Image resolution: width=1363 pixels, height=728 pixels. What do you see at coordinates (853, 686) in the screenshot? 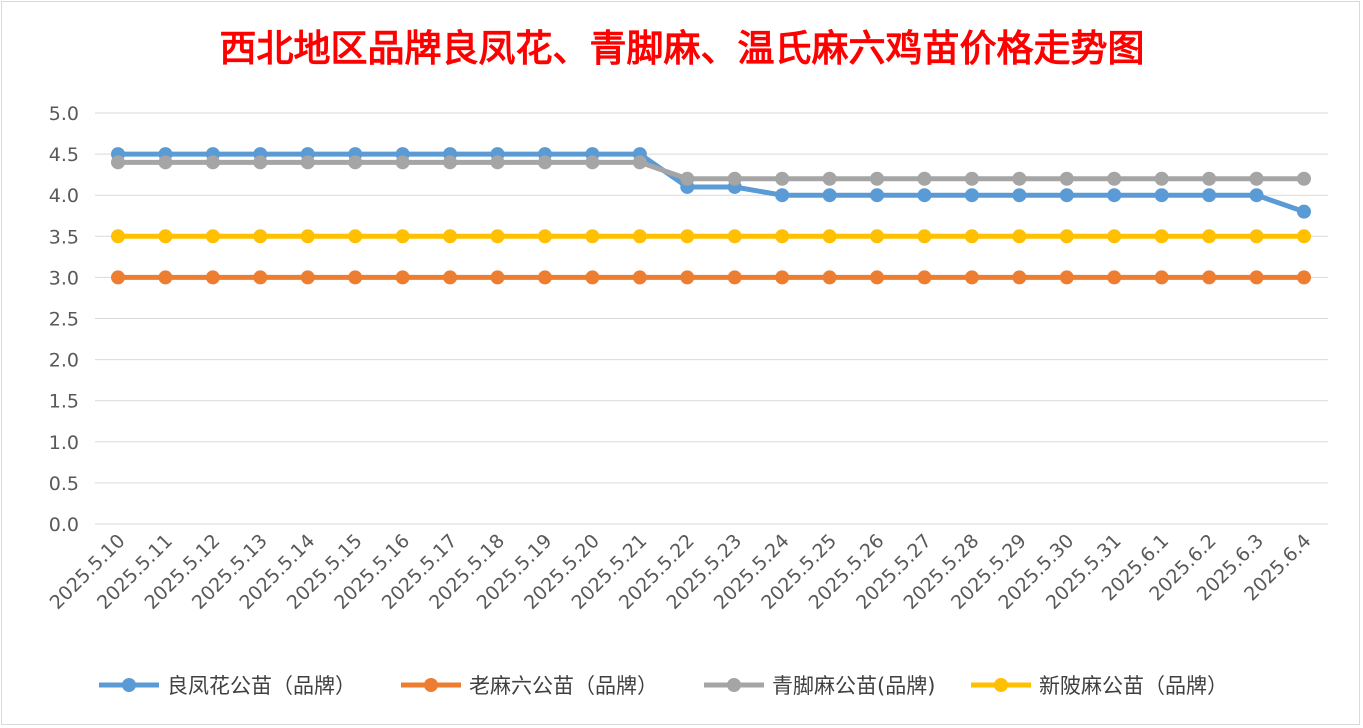
I see `legend-label: 青脚麻公苗(品牌)` at bounding box center [853, 686].